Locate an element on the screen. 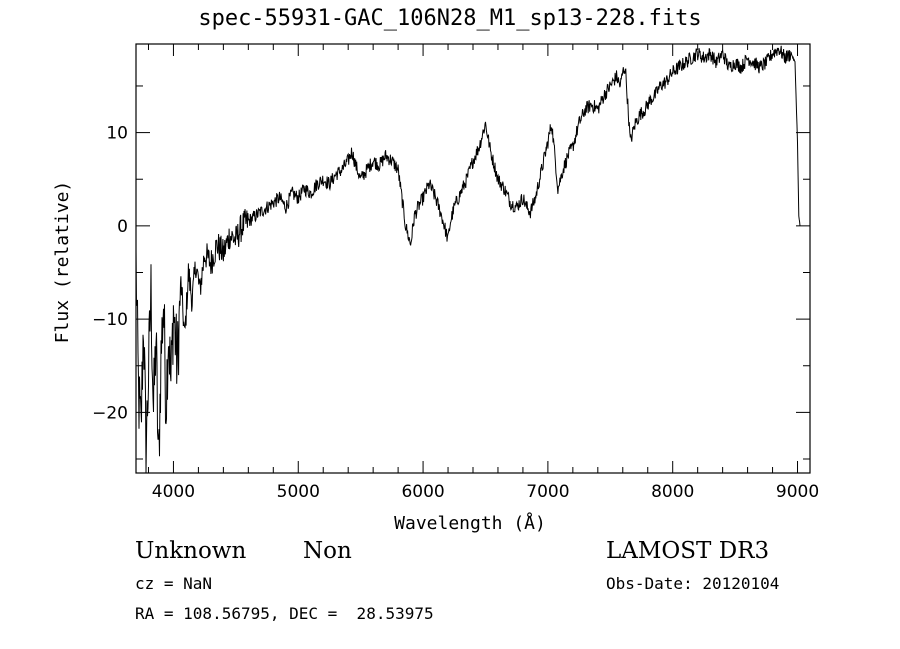 The width and height of the screenshot is (900, 649). x-tick-label: 4000 is located at coordinates (173, 492).